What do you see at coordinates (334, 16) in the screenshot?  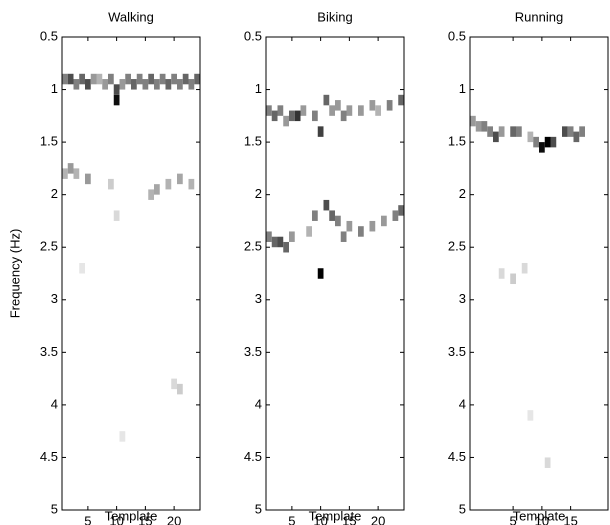 I see `panel-title: Biking` at bounding box center [334, 16].